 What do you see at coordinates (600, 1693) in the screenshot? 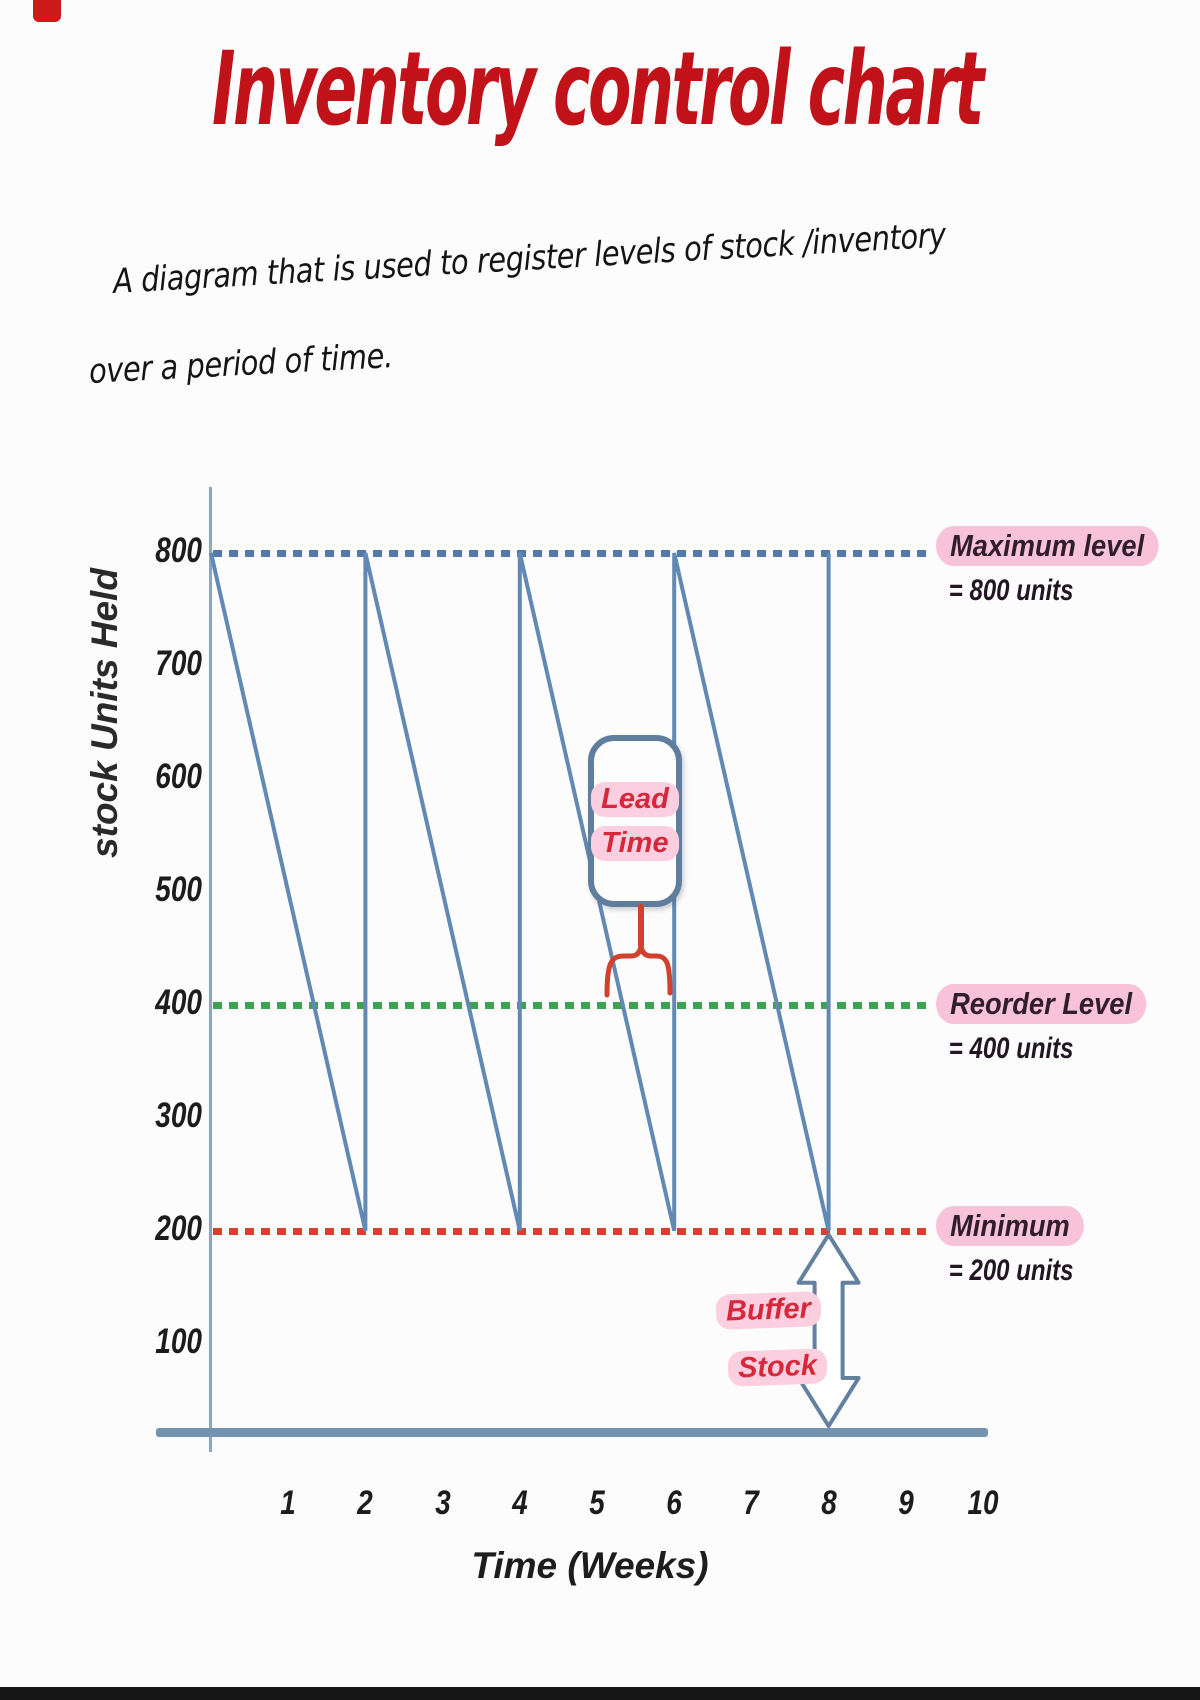
I see `bottom-bar` at bounding box center [600, 1693].